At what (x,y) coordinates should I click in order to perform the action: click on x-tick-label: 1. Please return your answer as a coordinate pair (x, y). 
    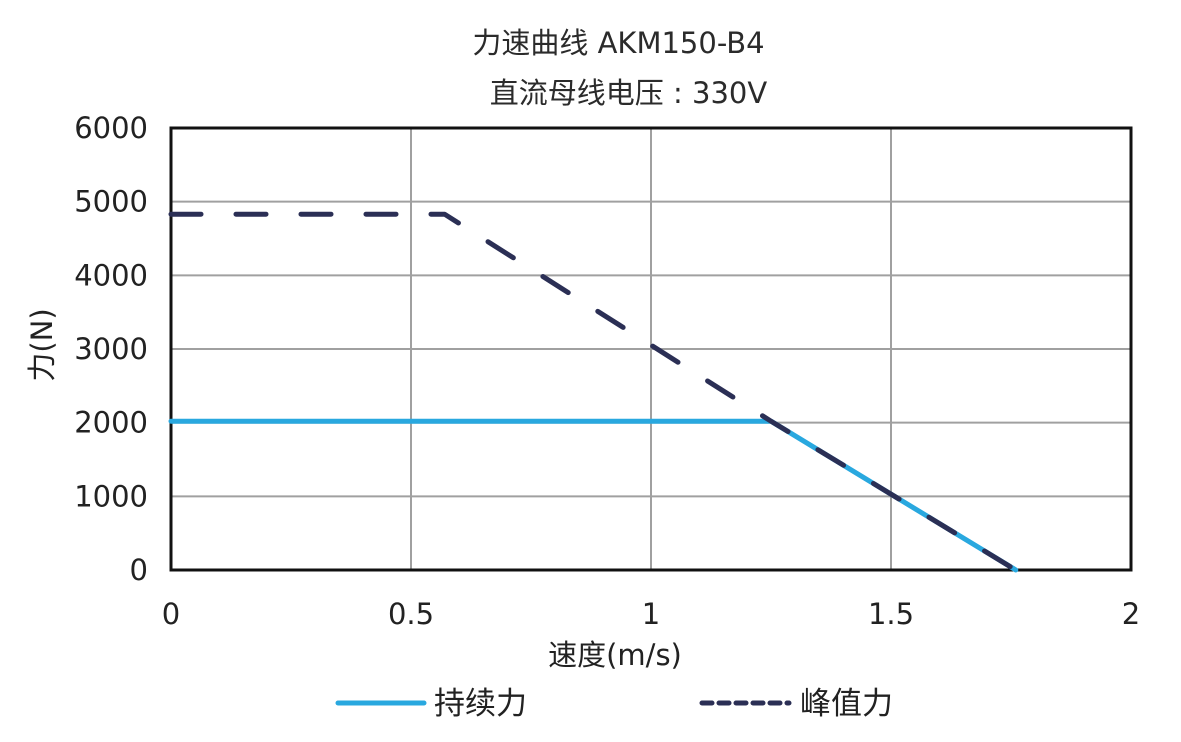
    Looking at the image, I should click on (651, 614).